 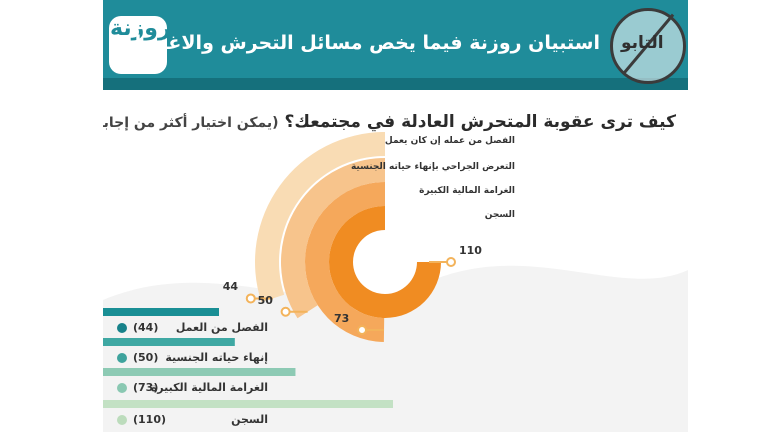 I want to click on bar-value-1: (50), so click(x=146, y=357).